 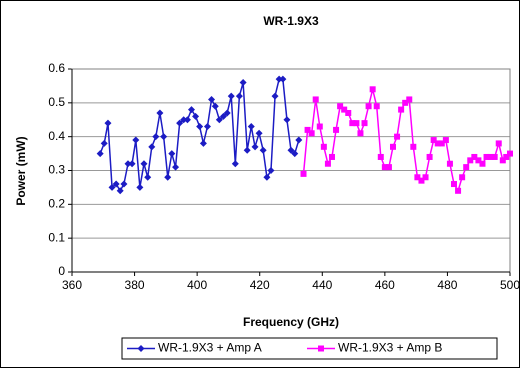 I want to click on x-tick-label: 360, so click(x=72, y=285).